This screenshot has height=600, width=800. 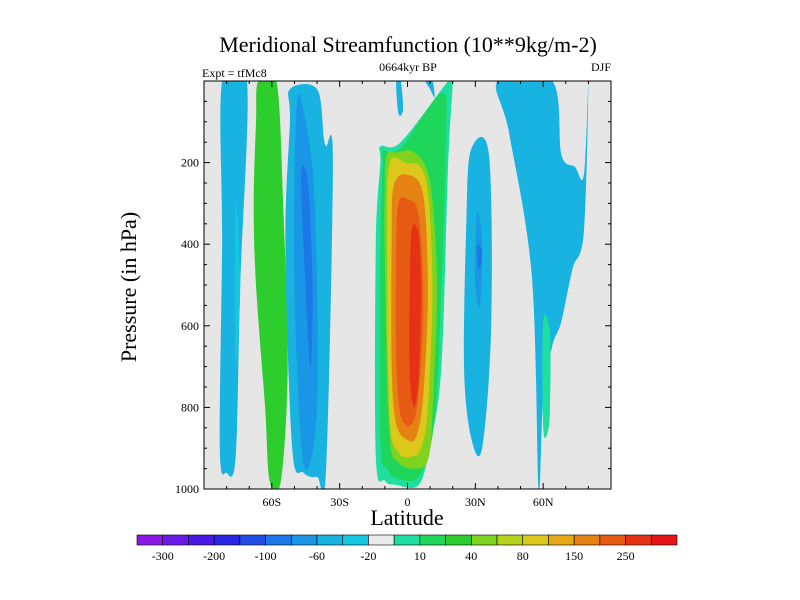 I want to click on colorbar-label: -20, so click(x=368, y=556).